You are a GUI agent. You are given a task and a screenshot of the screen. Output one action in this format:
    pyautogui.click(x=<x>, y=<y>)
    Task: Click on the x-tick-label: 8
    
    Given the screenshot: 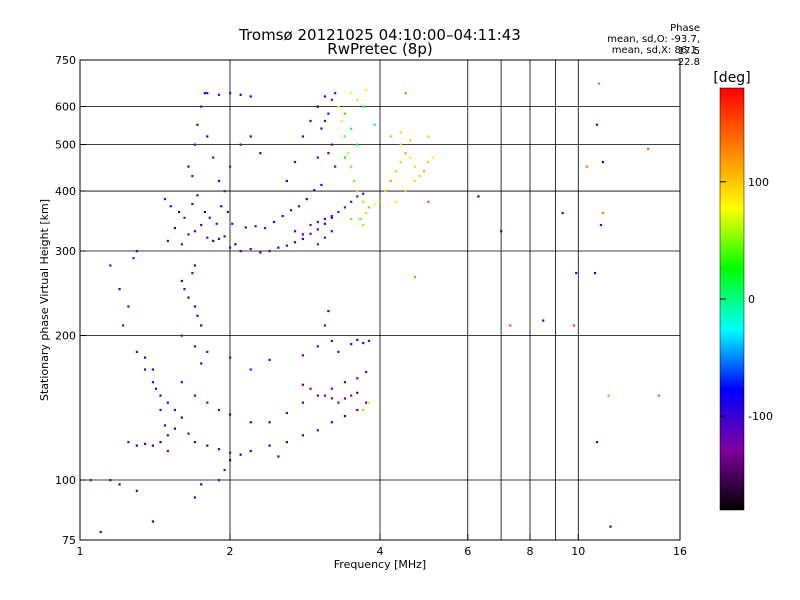 What is the action you would take?
    pyautogui.click(x=530, y=551)
    